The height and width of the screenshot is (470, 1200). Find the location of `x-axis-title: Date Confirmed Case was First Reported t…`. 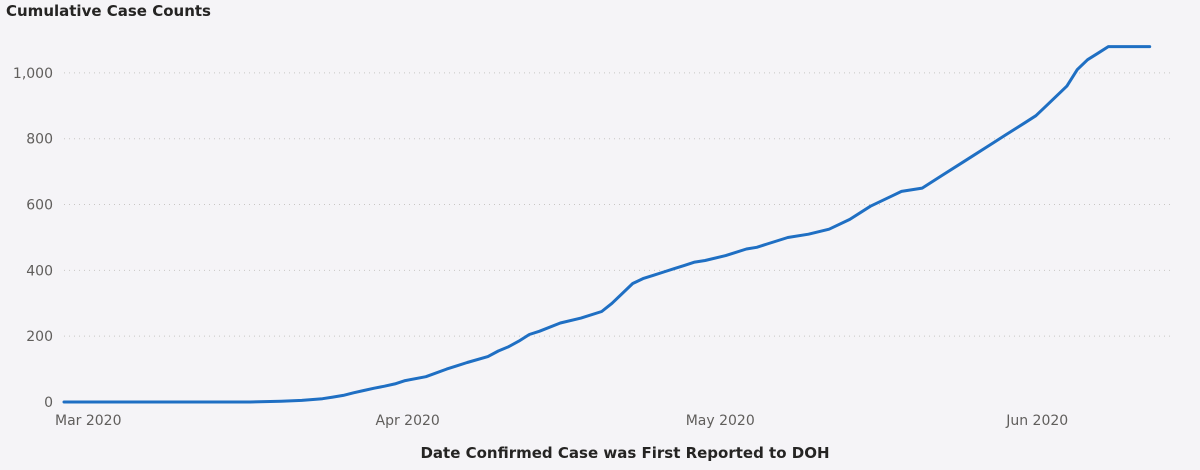

x-axis-title: Date Confirmed Case was First Reported t… is located at coordinates (624, 453).